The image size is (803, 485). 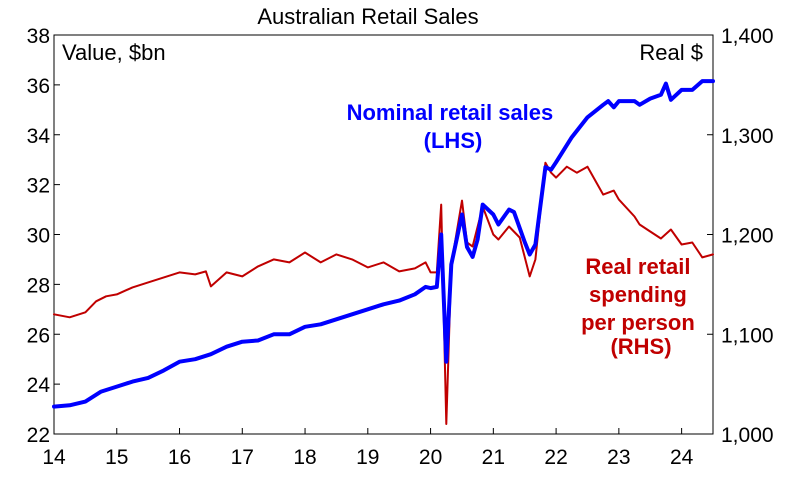 I want to click on left-tick-label: 36, so click(x=38, y=86).